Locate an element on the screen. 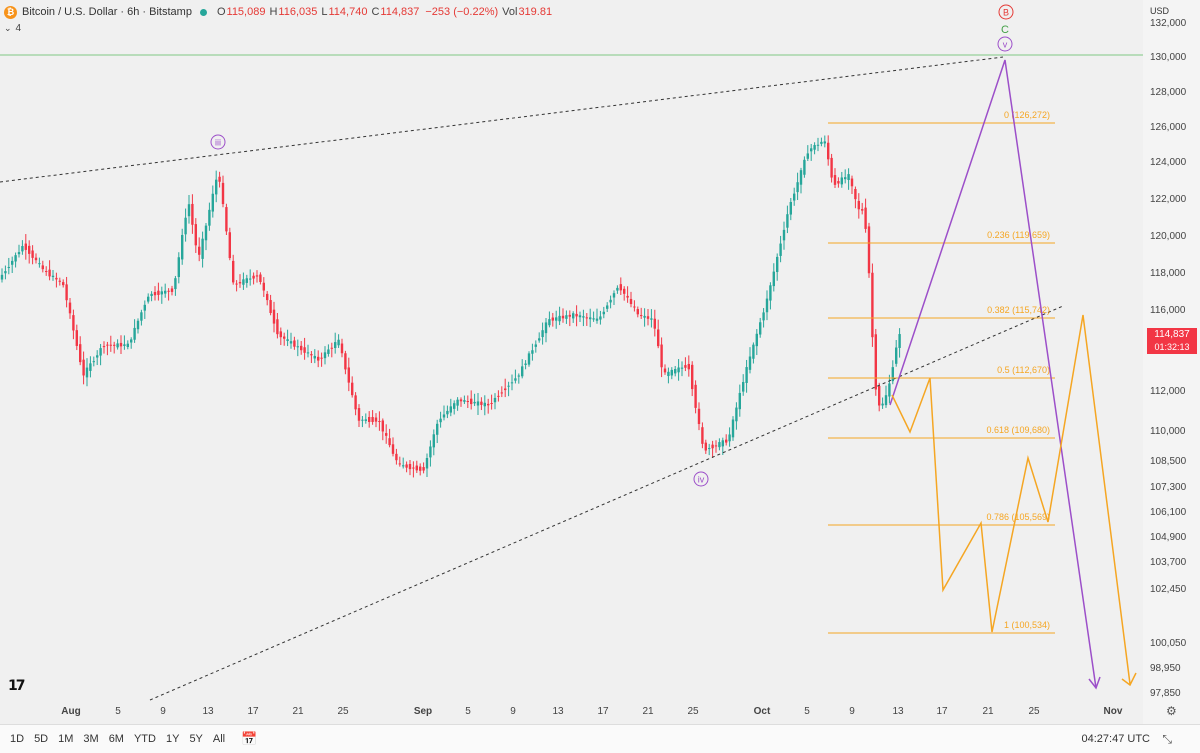 This screenshot has width=1200, height=753. last-price-tag: 114,837 01:32:13 is located at coordinates (1172, 341).